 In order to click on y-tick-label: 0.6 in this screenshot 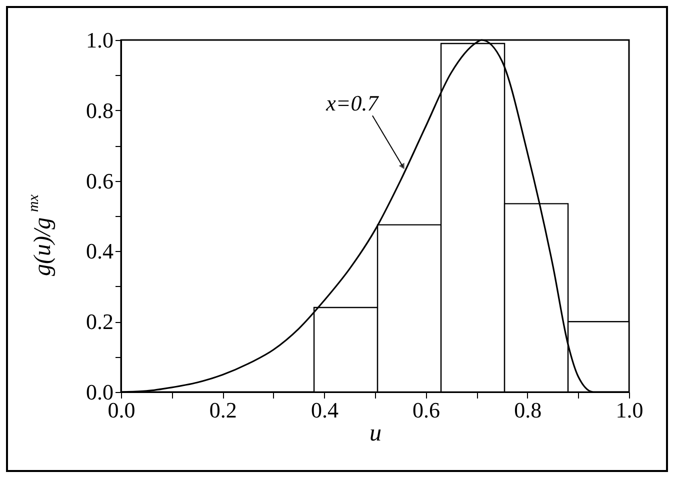, I will do `click(100, 181)`.